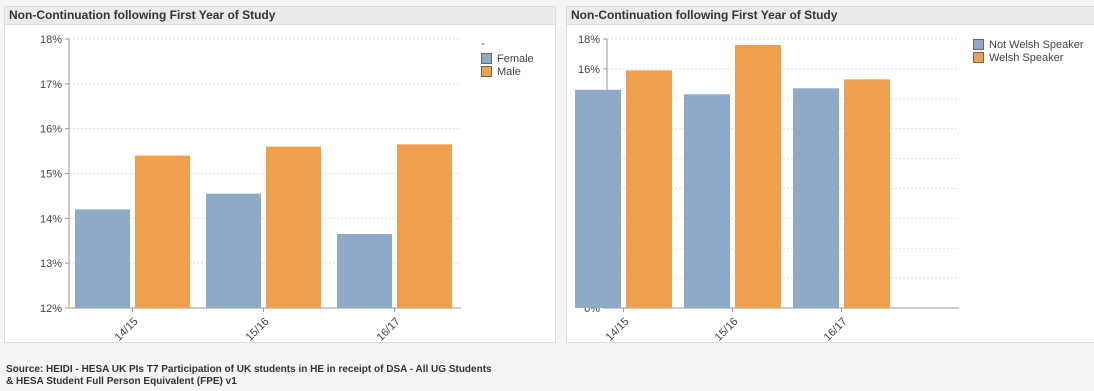  Describe the element at coordinates (51, 219) in the screenshot. I see `y-tick-label: 14%` at that location.